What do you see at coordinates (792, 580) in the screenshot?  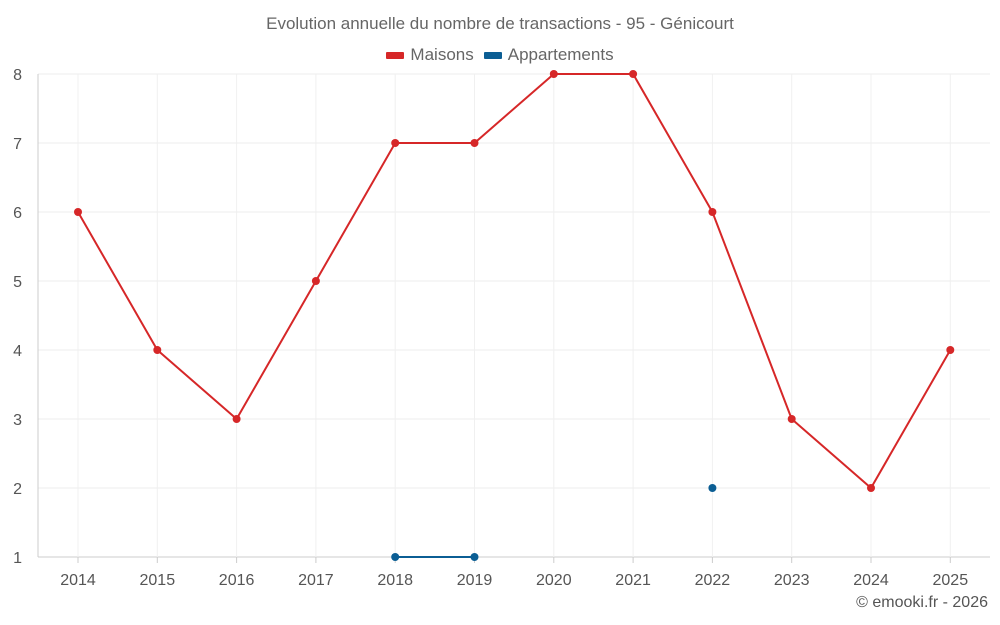 I see `x-tick-label-2023: 2023` at bounding box center [792, 580].